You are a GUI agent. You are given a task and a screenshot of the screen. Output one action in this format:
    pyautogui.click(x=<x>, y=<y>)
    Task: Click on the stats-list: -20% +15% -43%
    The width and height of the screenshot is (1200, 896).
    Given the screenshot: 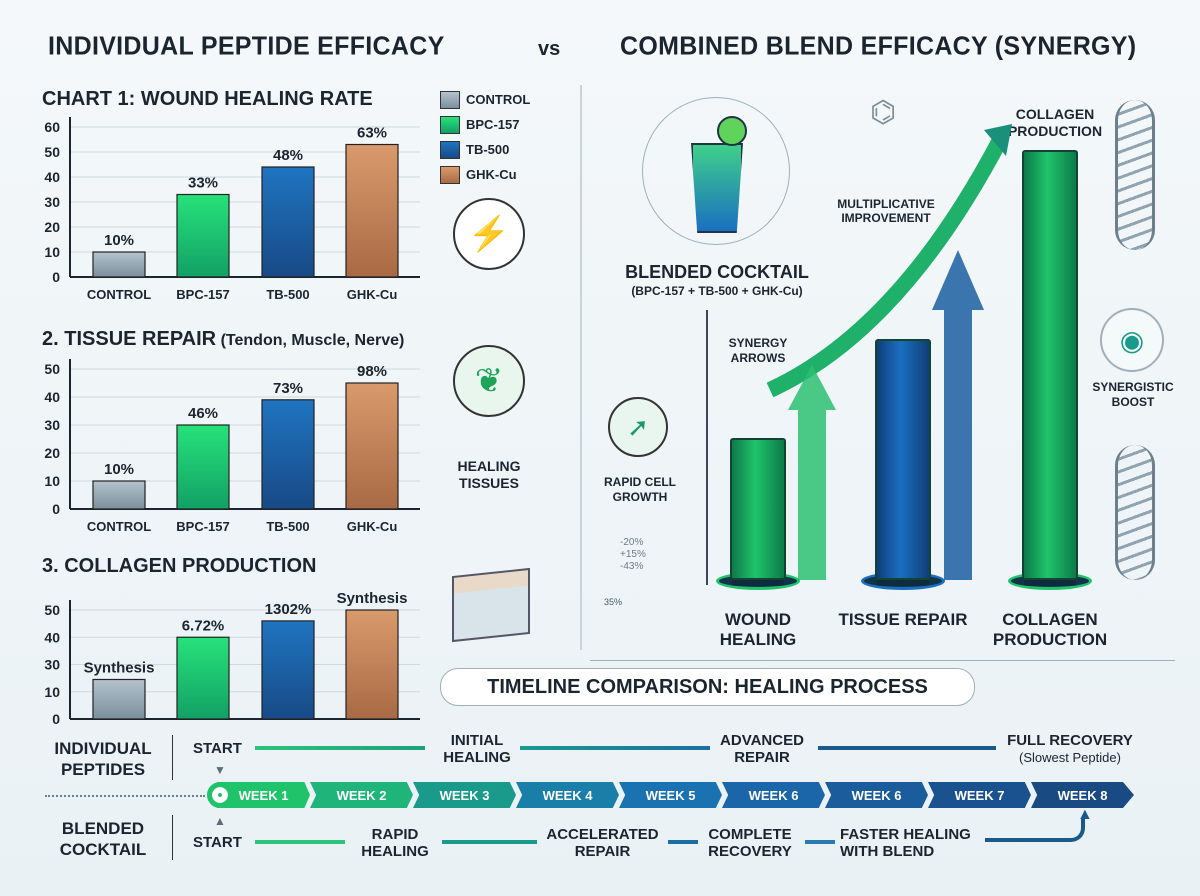 What is the action you would take?
    pyautogui.click(x=633, y=555)
    